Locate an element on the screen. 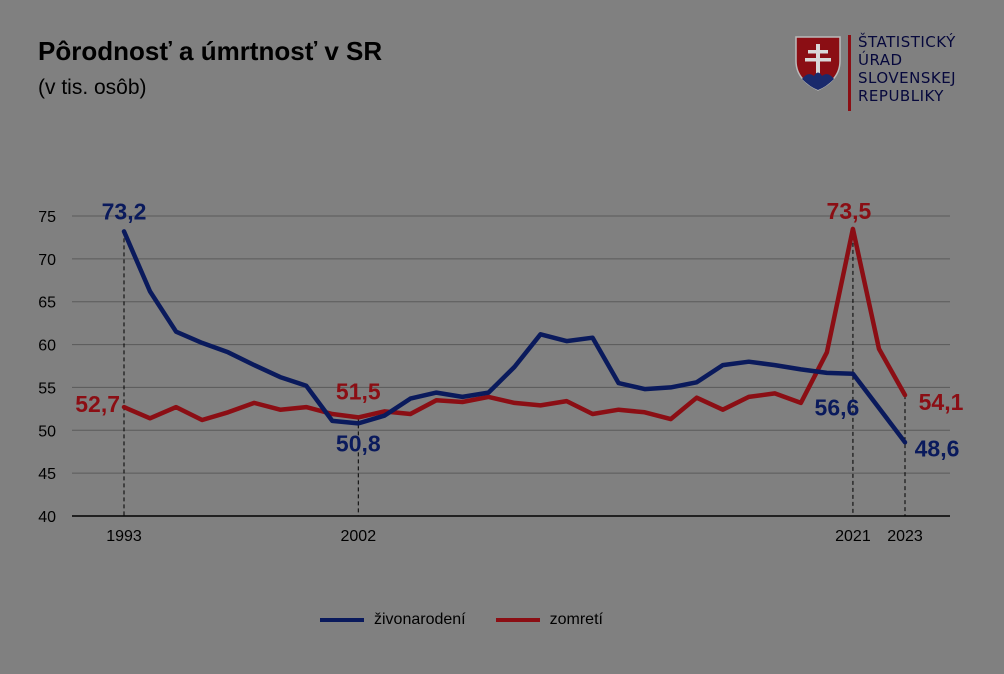  legend-label-deaths: zomretí is located at coordinates (576, 619).